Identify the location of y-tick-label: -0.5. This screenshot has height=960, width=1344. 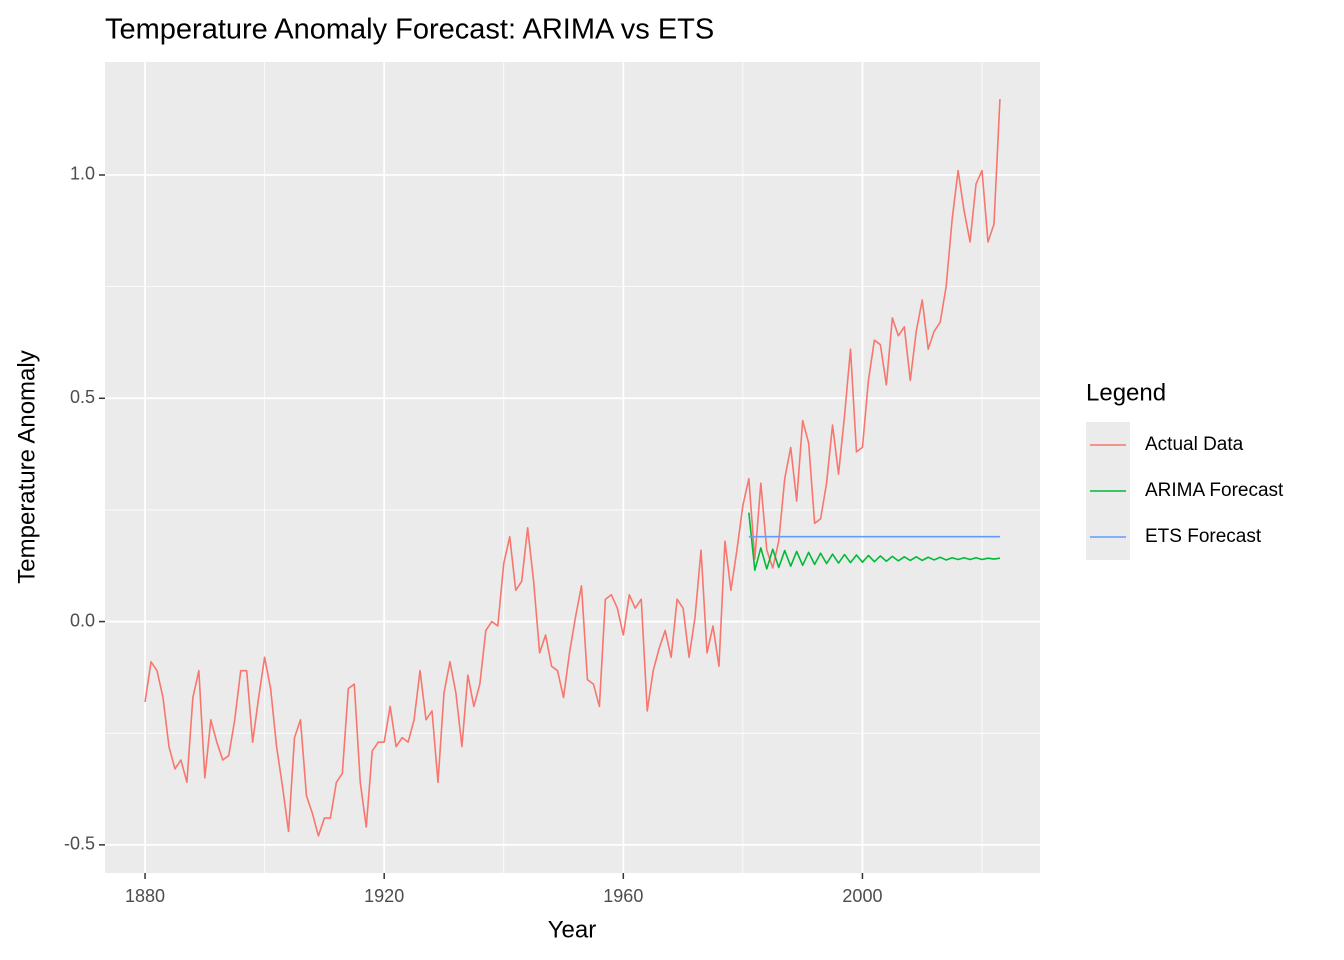
(79, 844).